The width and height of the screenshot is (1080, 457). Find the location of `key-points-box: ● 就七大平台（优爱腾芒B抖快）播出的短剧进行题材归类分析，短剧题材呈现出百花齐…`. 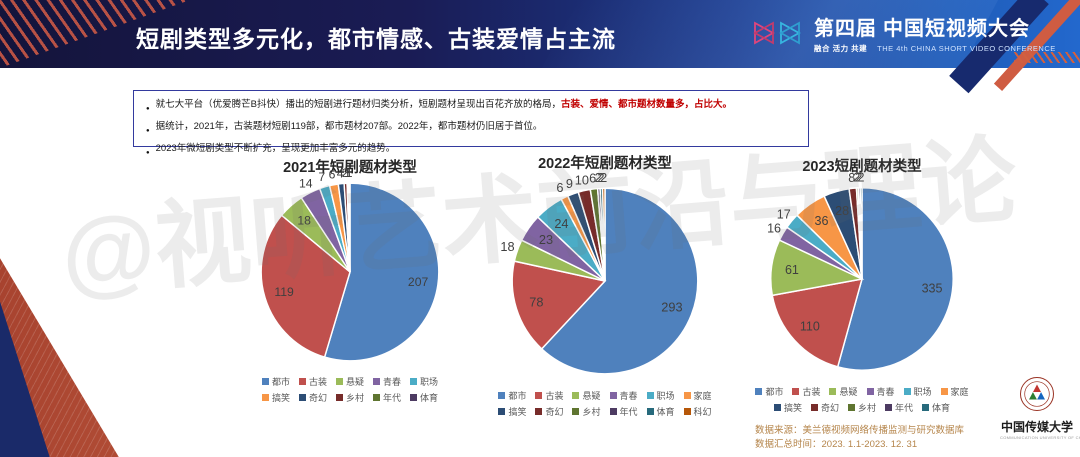

key-points-box: ● 就七大平台（优爱腾芒B抖快）播出的短剧进行题材归类分析，短剧题材呈现出百花齐… is located at coordinates (471, 123).